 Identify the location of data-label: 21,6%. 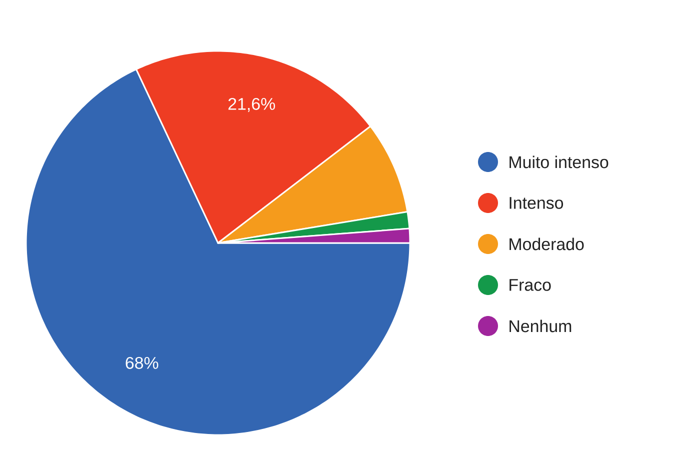
(252, 105).